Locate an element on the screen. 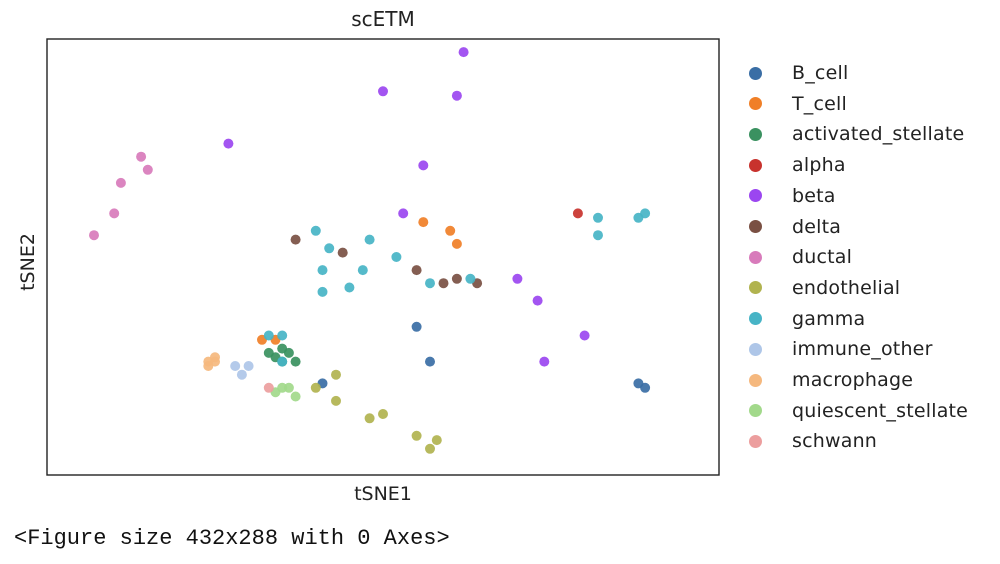 This screenshot has height=564, width=1000. legend-item-endothelial: endothelial is located at coordinates (824, 288).